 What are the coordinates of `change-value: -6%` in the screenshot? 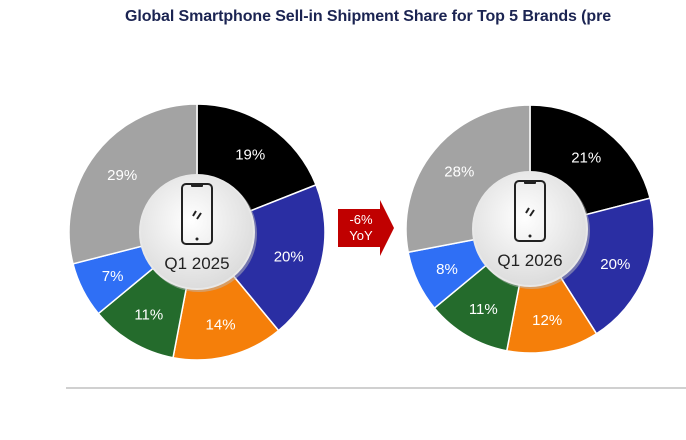 It's located at (361, 219).